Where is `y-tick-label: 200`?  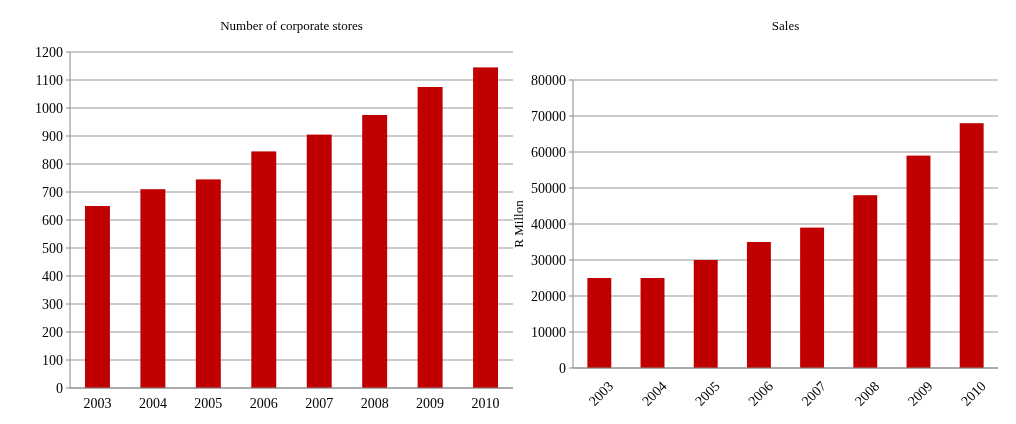 y-tick-label: 200 is located at coordinates (52, 332).